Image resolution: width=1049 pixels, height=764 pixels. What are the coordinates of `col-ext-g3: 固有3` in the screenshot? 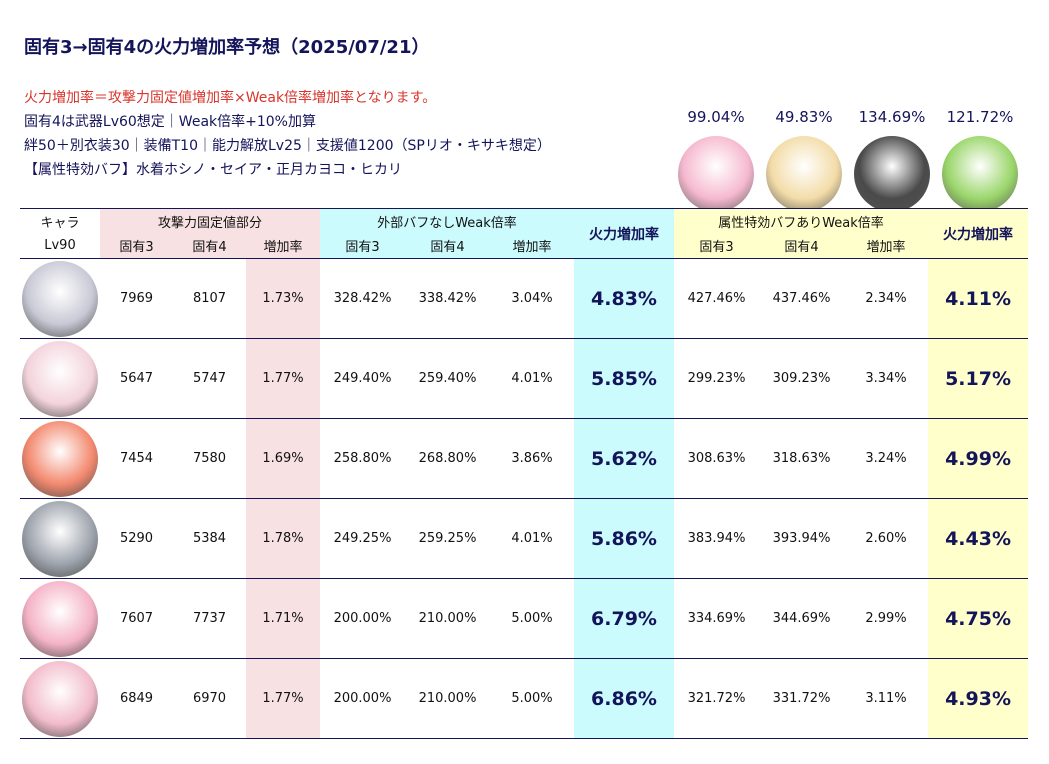 It's located at (362, 246).